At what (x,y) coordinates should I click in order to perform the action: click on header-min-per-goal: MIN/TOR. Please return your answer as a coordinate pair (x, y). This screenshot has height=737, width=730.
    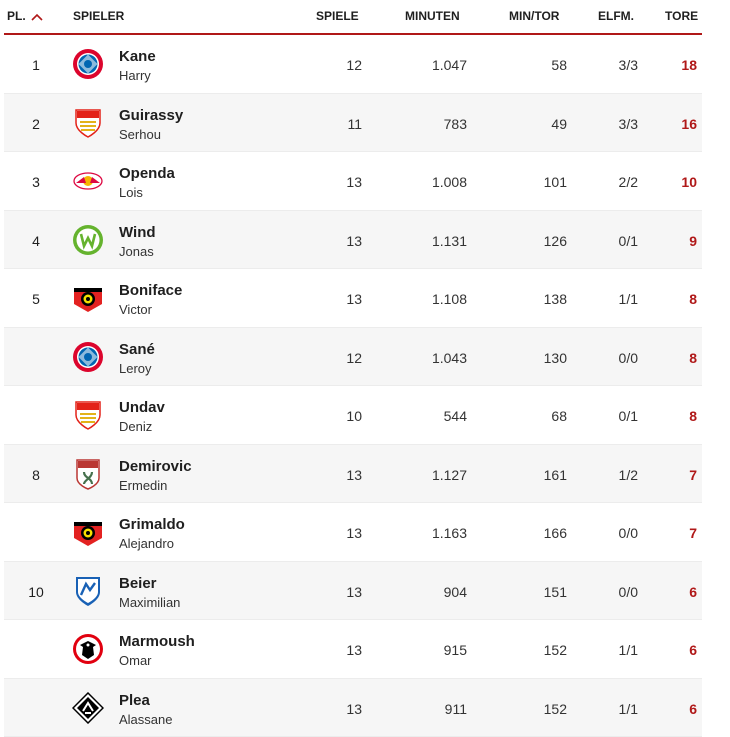
    Looking at the image, I should click on (534, 16).